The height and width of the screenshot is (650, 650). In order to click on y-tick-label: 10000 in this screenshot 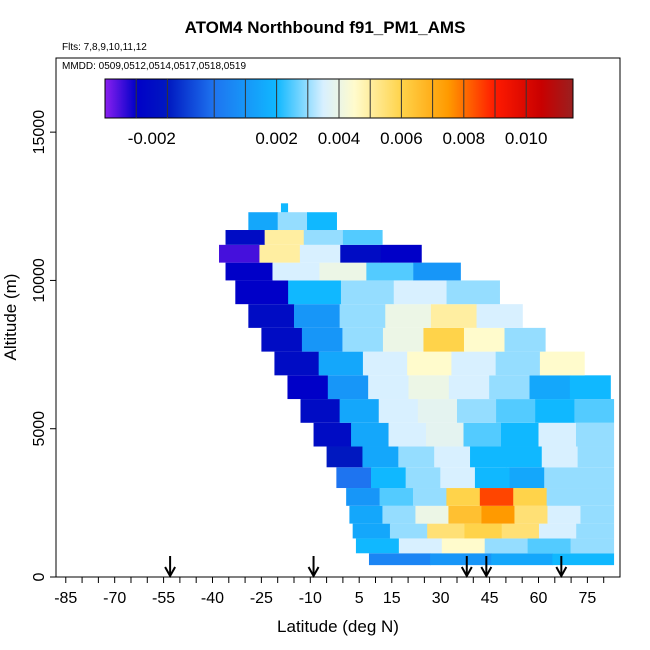, I will do `click(39, 280)`.